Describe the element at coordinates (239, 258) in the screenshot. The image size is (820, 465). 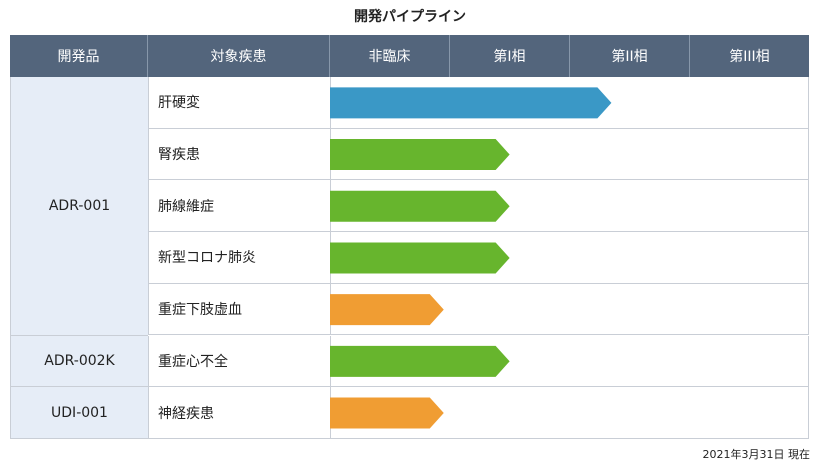
I see `disease-label: 新型コロナ肺炎` at that location.